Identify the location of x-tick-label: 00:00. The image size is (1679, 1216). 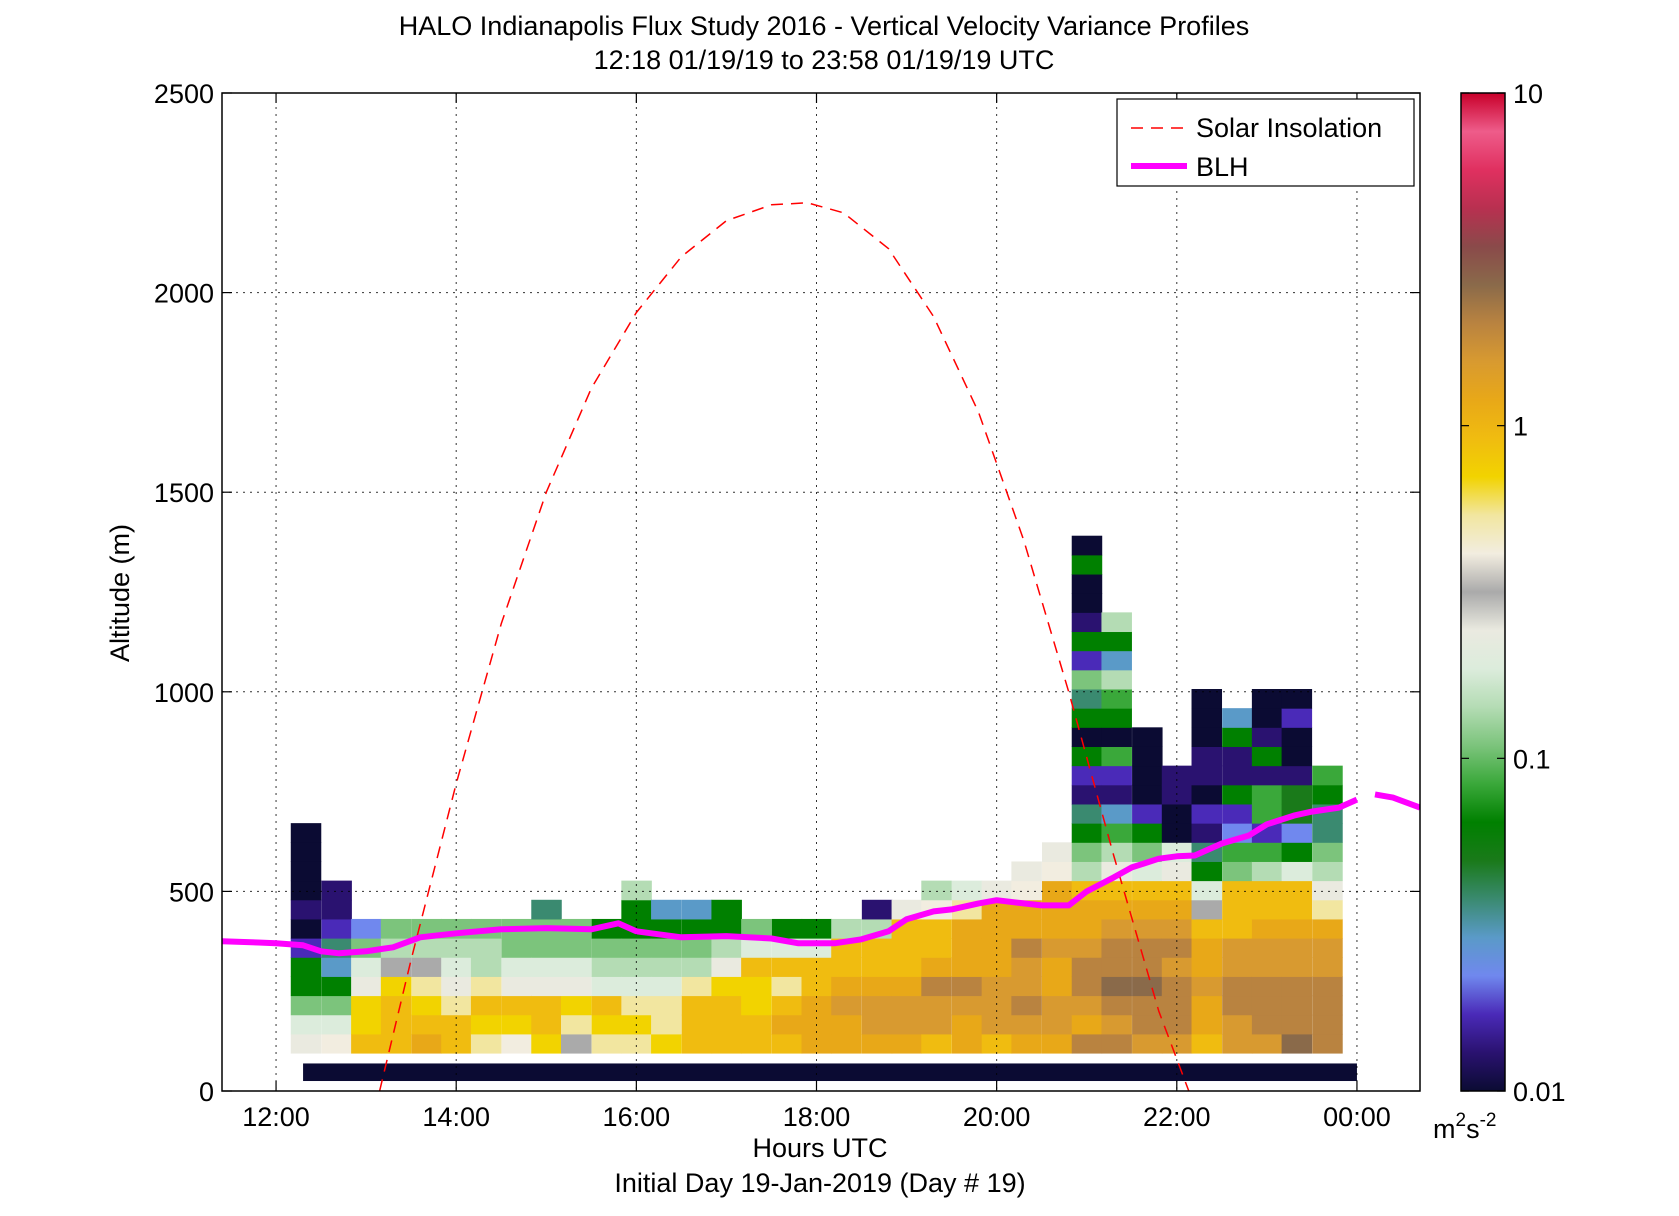
(1357, 1117).